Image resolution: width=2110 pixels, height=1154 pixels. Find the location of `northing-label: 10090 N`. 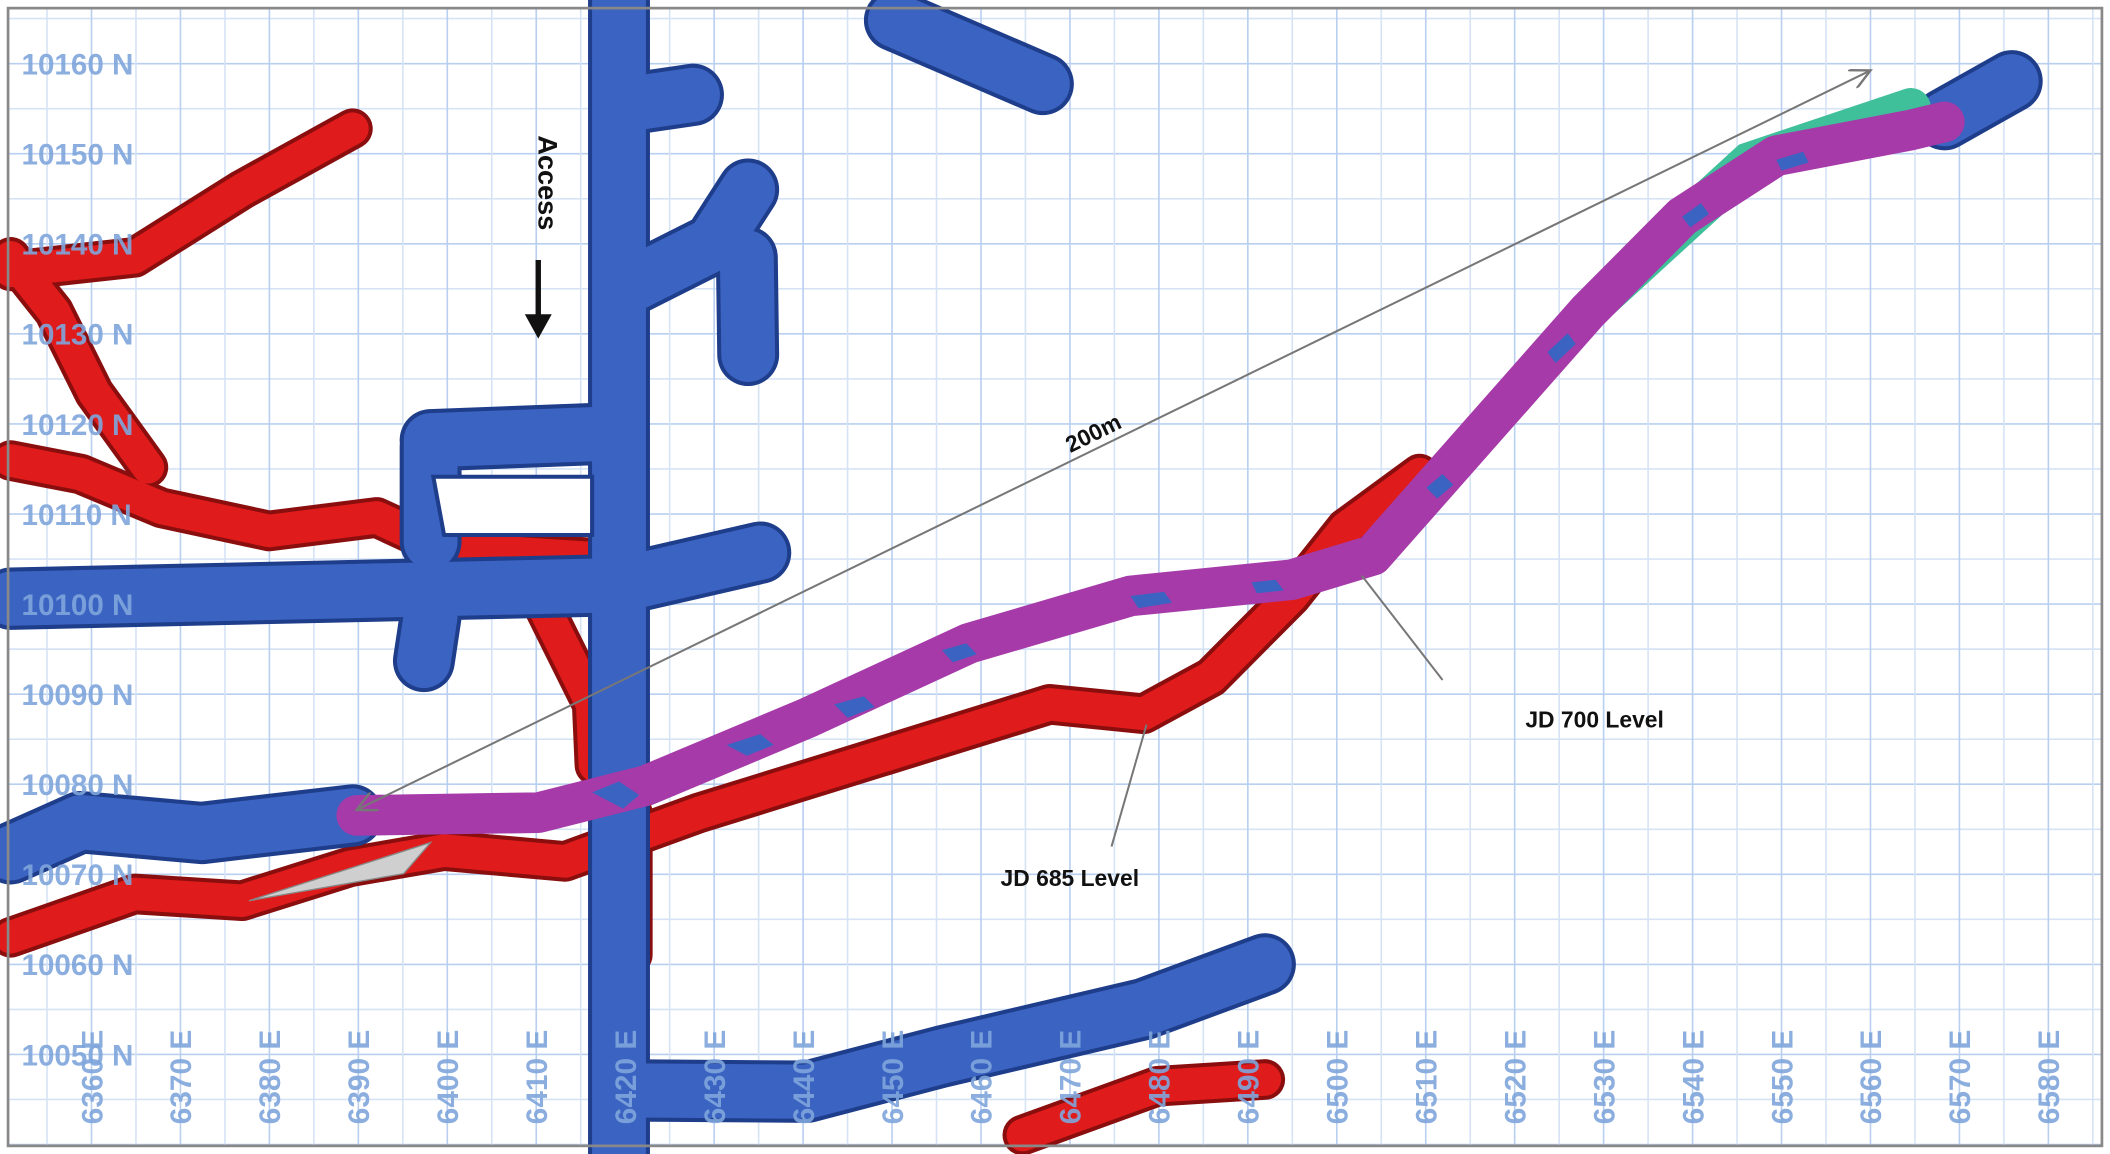

northing-label: 10090 N is located at coordinates (78, 695).